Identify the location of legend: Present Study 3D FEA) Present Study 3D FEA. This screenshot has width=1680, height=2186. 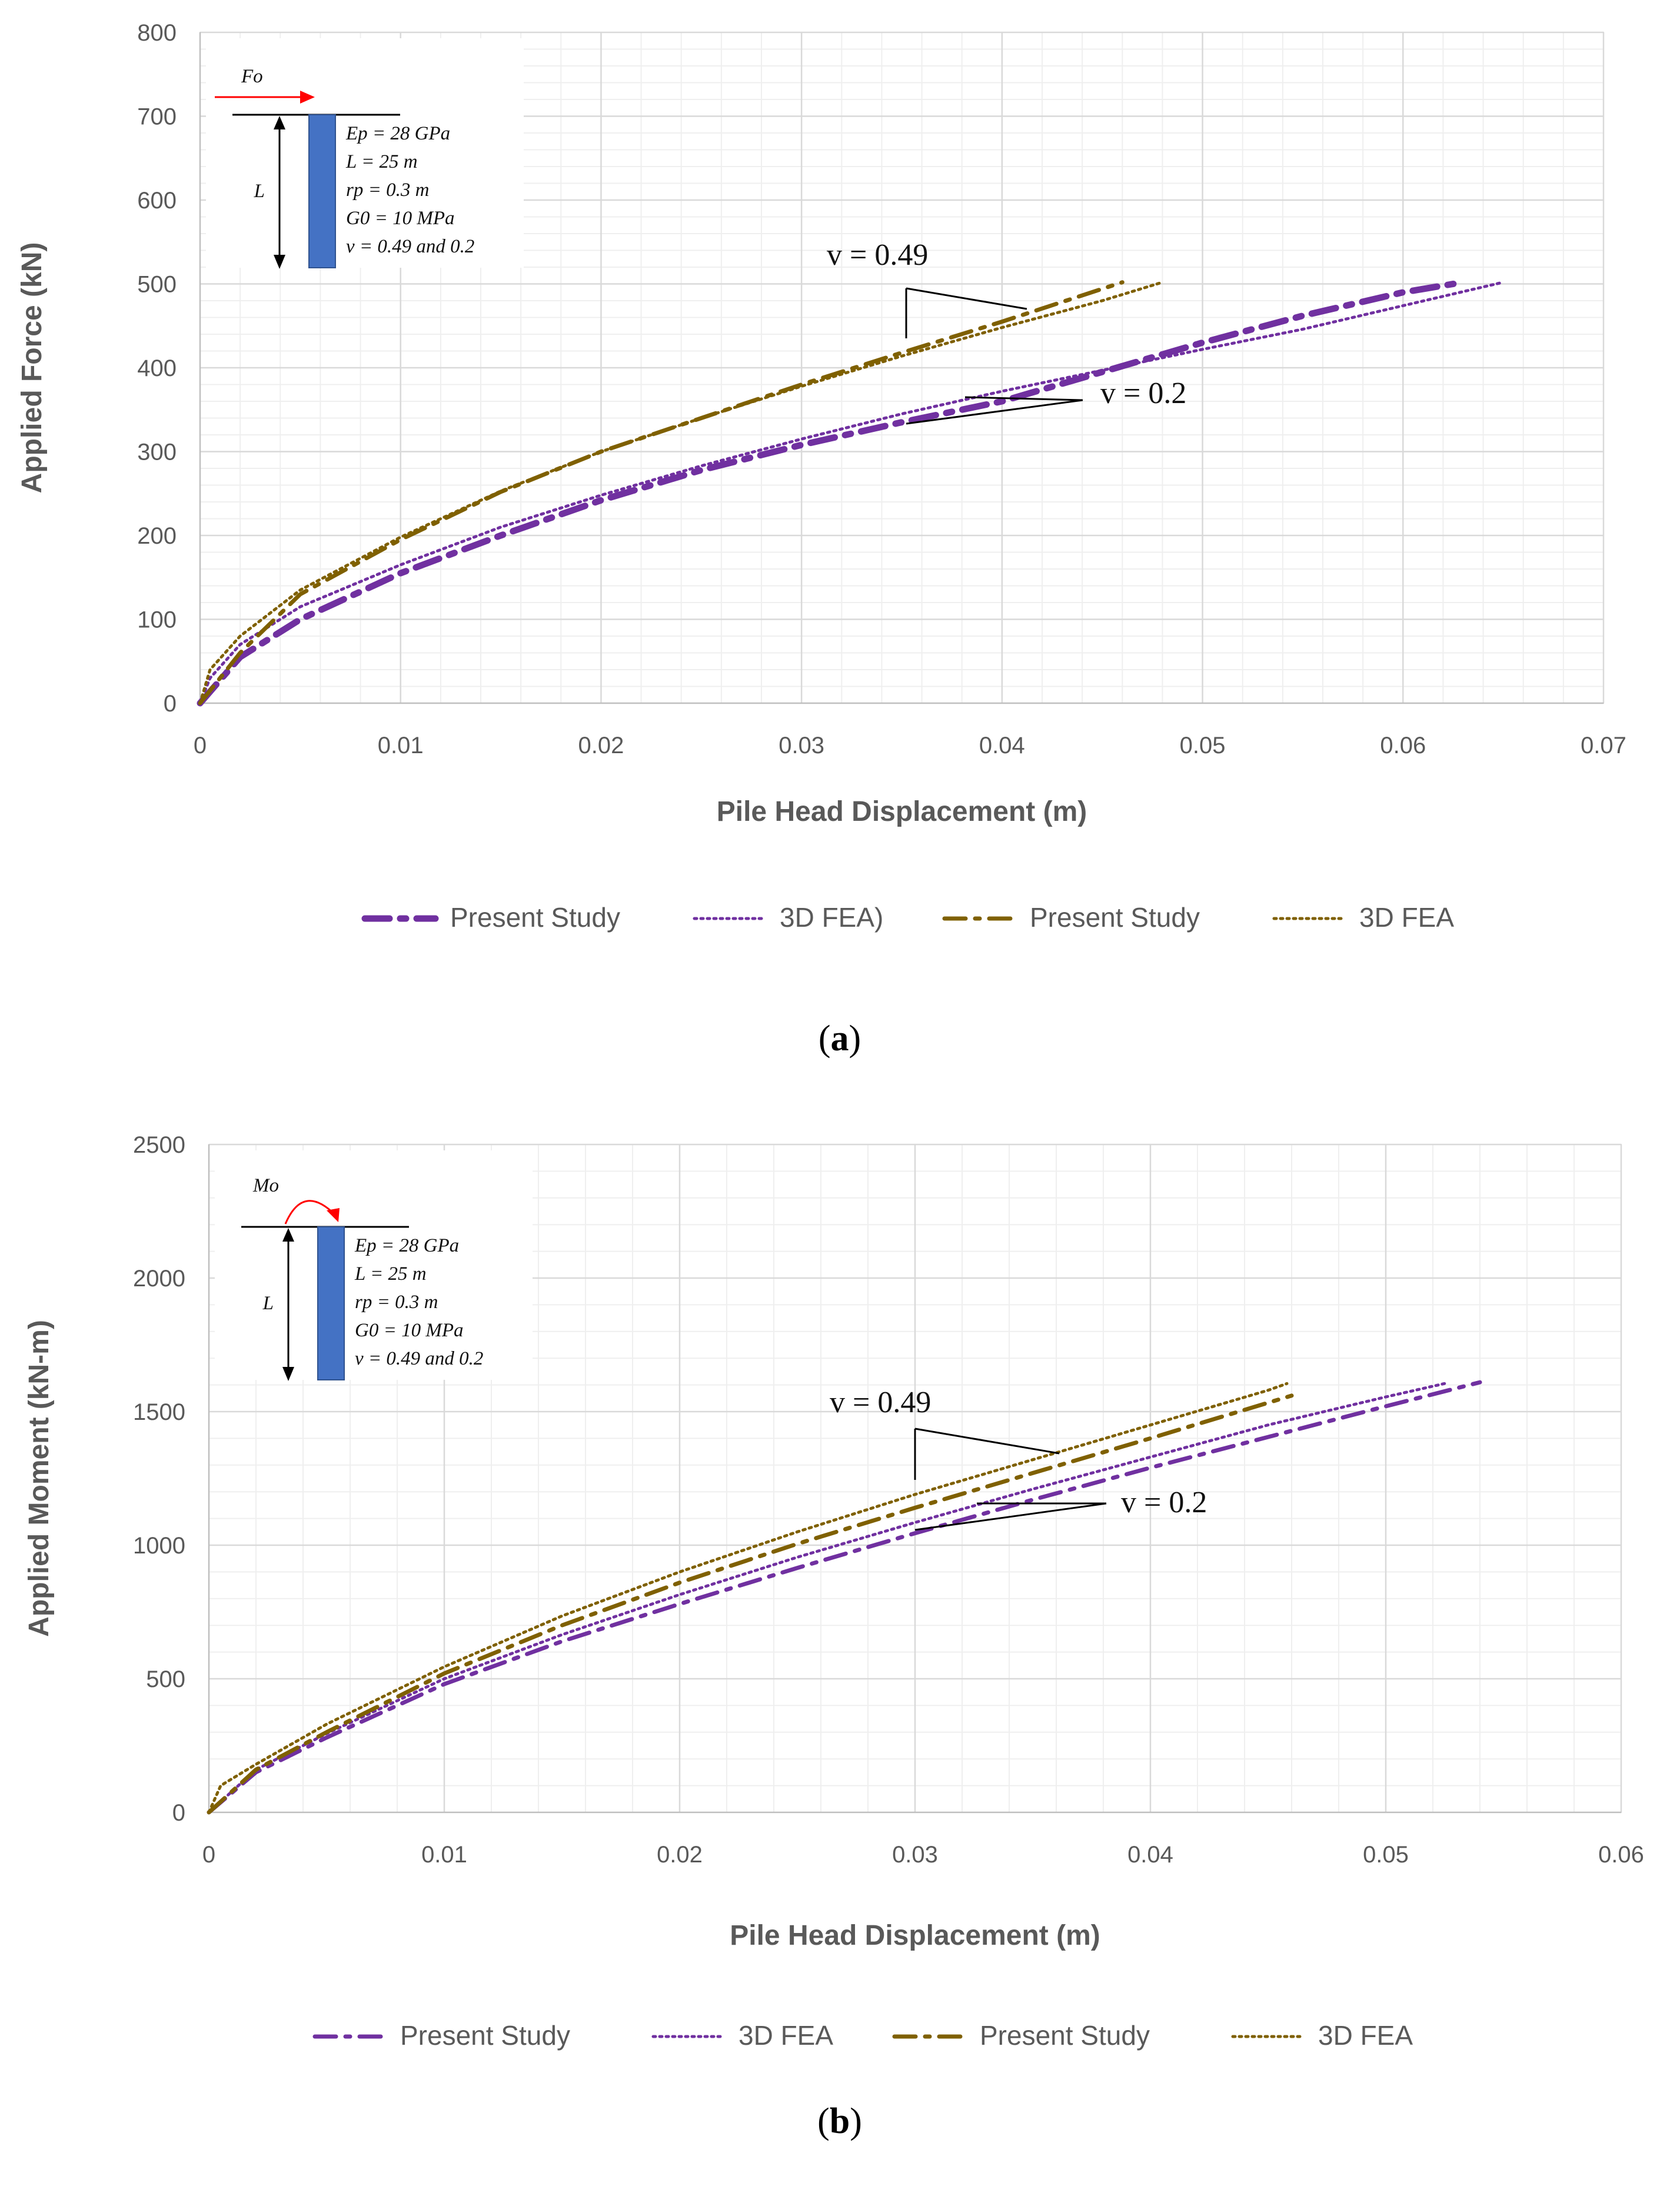
(907, 917).